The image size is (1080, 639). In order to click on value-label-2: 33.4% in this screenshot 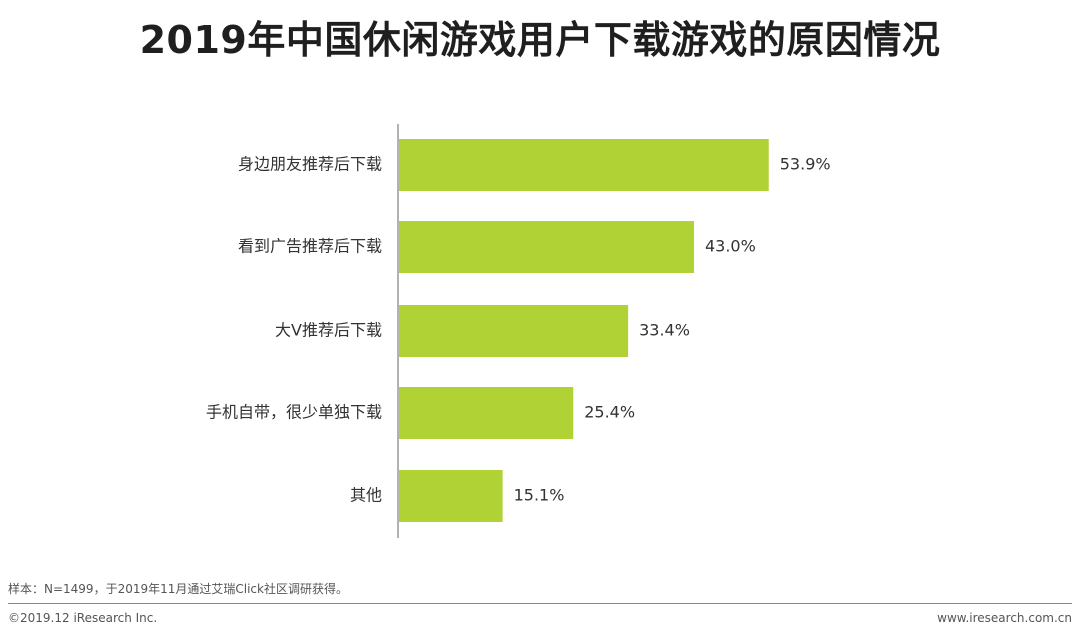, I will do `click(664, 330)`.